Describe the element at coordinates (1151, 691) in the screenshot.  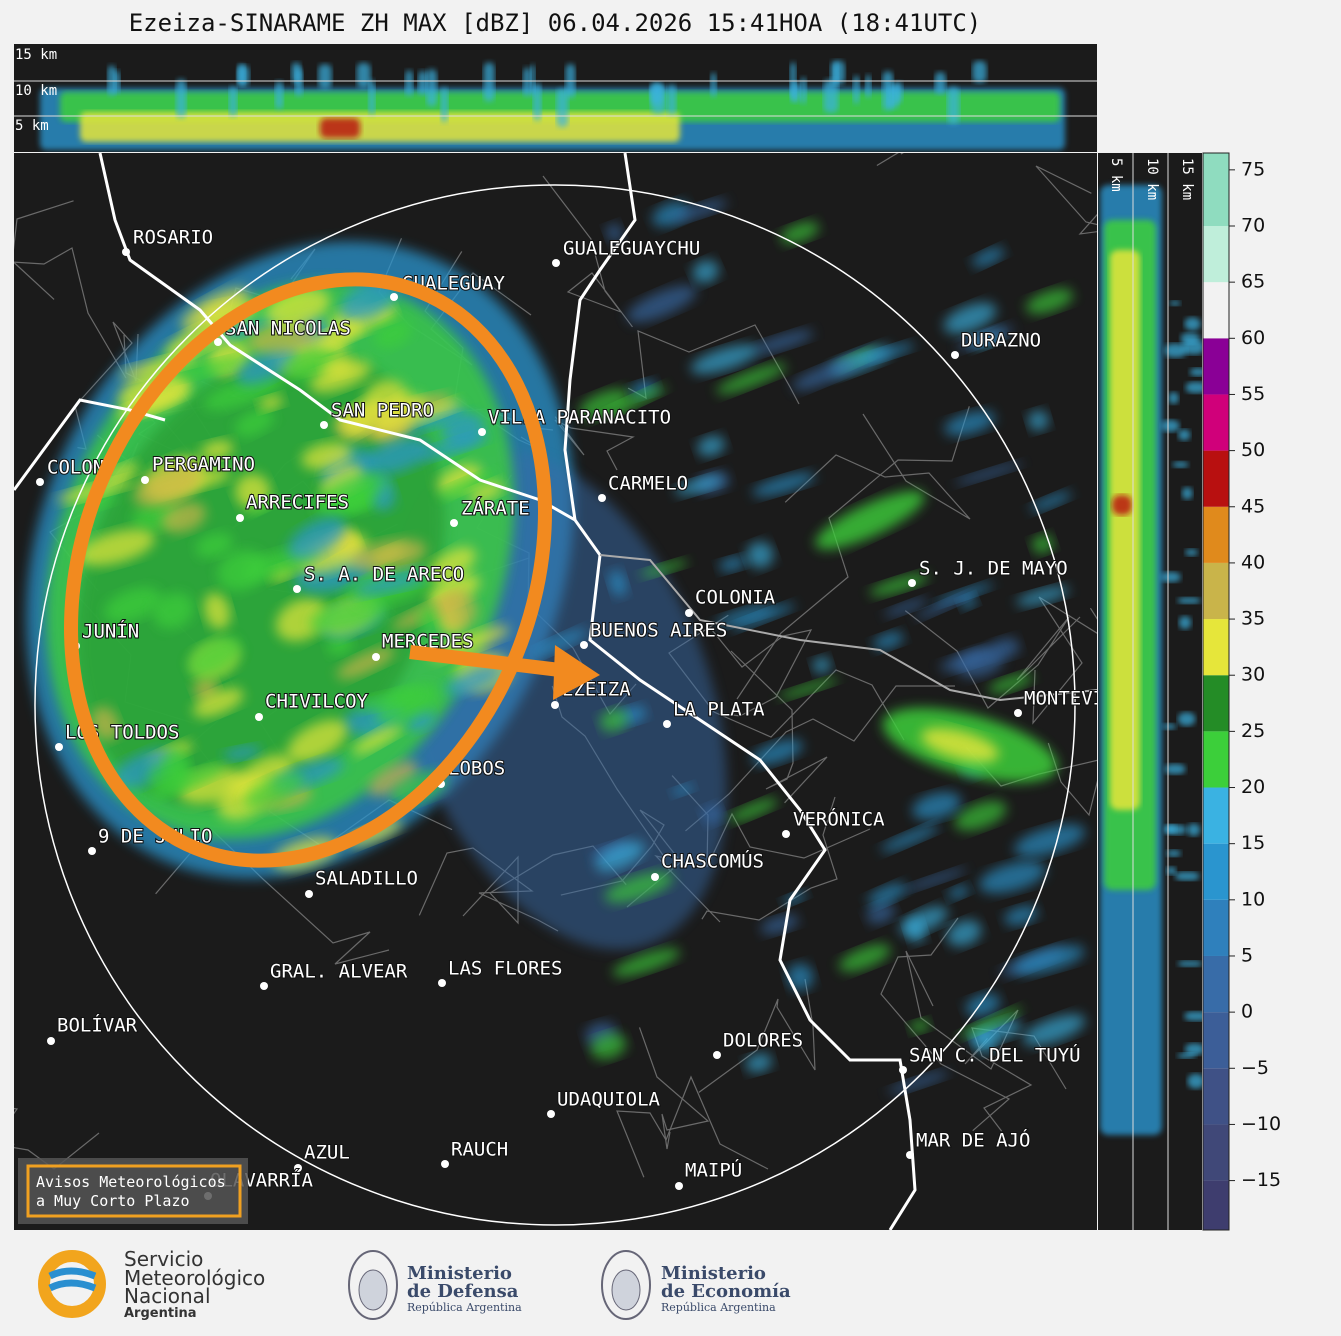
I see `side-section-echoes: 5 km 10 km 15 km` at that location.